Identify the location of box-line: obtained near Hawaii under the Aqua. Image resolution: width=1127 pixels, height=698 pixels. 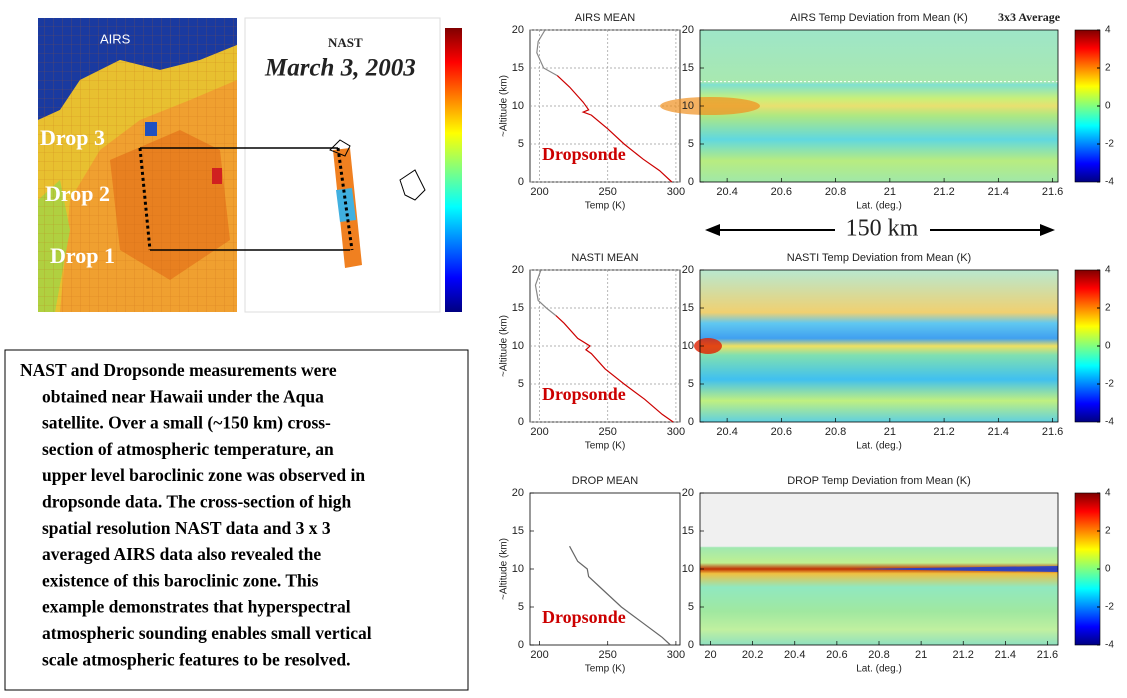
(183, 396).